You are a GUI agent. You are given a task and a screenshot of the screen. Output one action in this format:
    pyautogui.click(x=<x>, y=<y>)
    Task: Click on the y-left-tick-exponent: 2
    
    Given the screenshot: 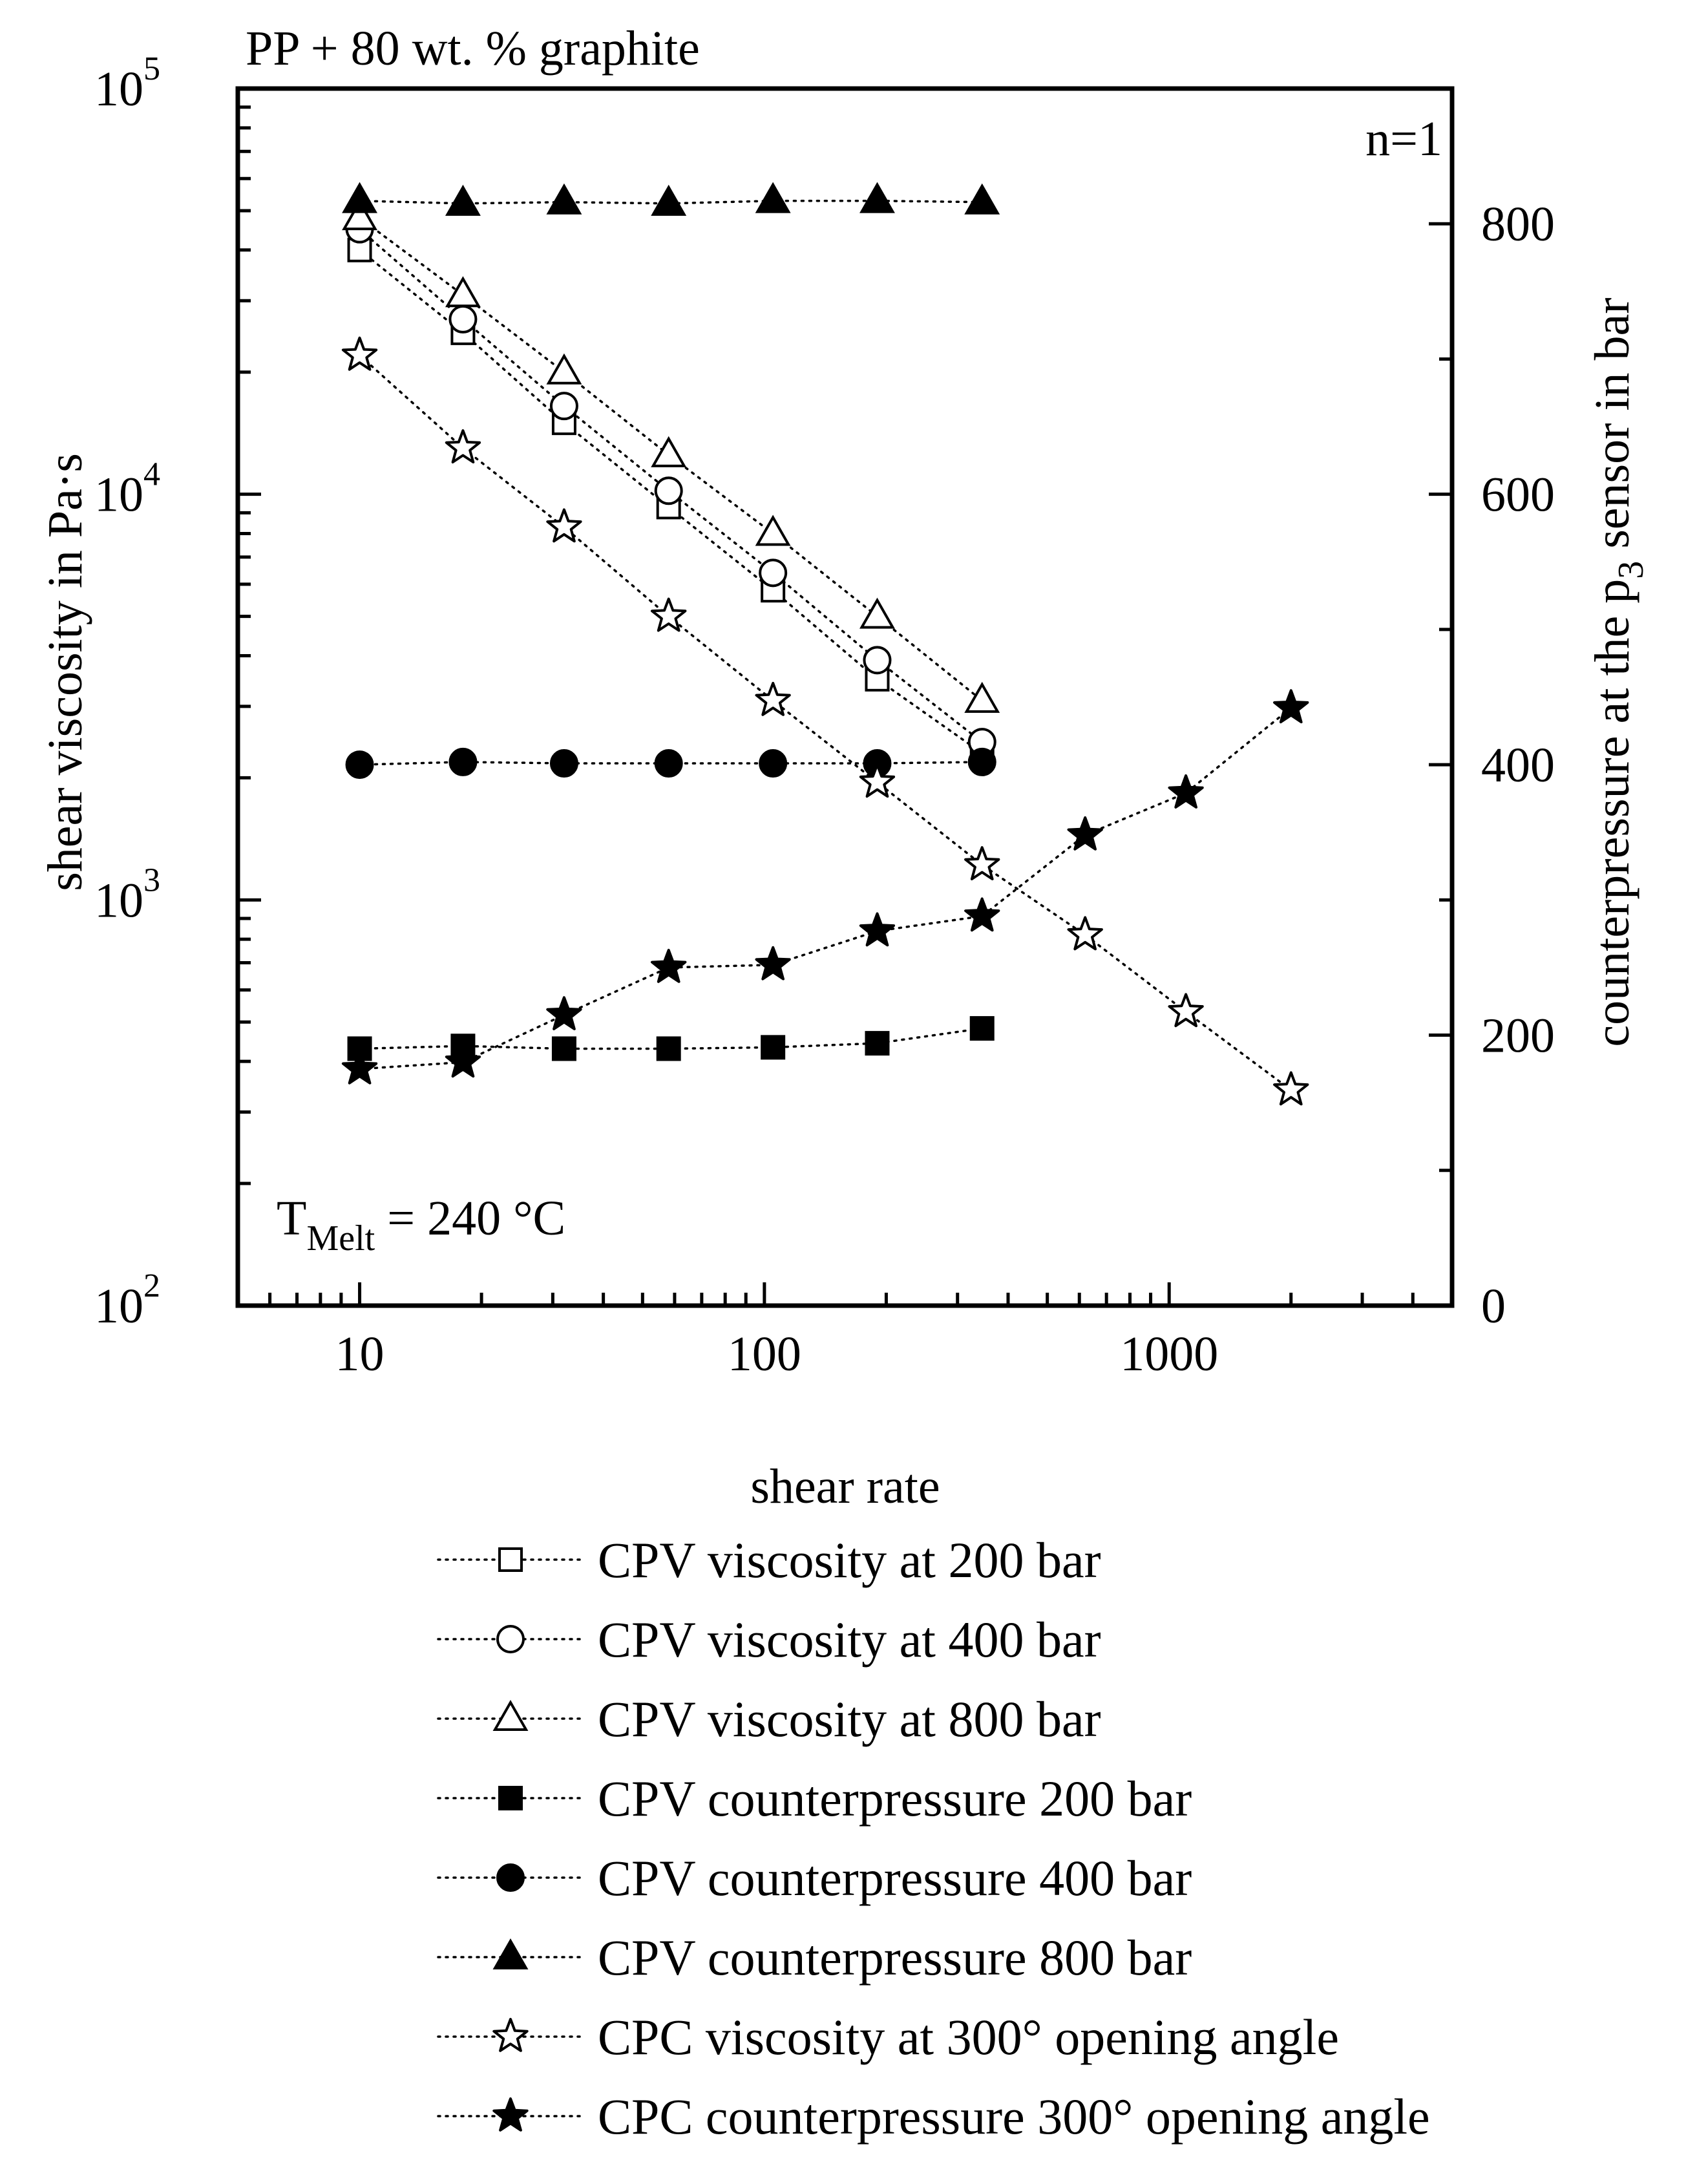 What is the action you would take?
    pyautogui.click(x=151, y=1285)
    